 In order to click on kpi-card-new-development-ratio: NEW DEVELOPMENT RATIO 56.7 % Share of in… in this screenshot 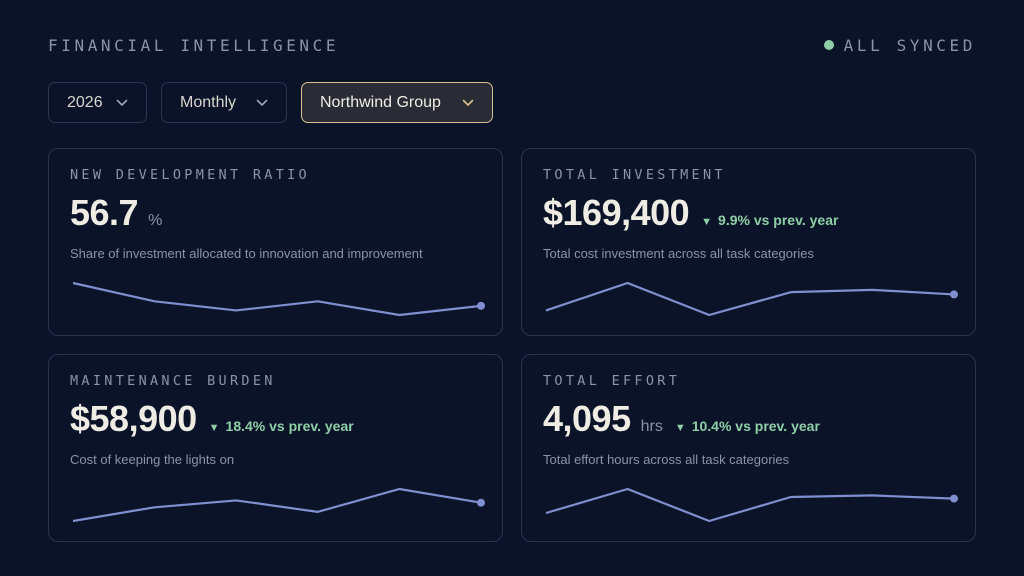, I will do `click(275, 242)`.